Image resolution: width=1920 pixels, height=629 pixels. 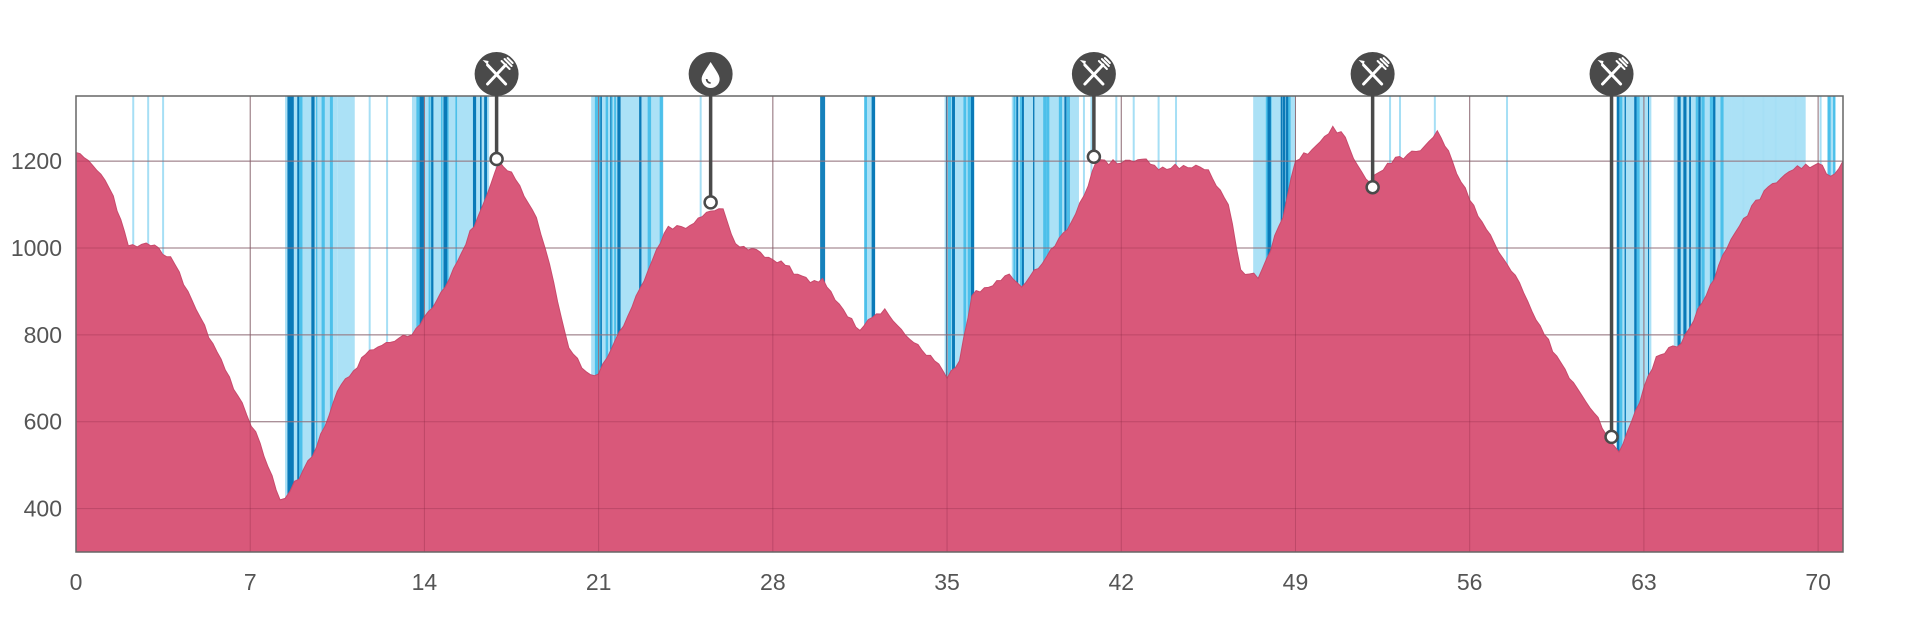 I want to click on y-tick-label: 600, so click(x=43, y=422).